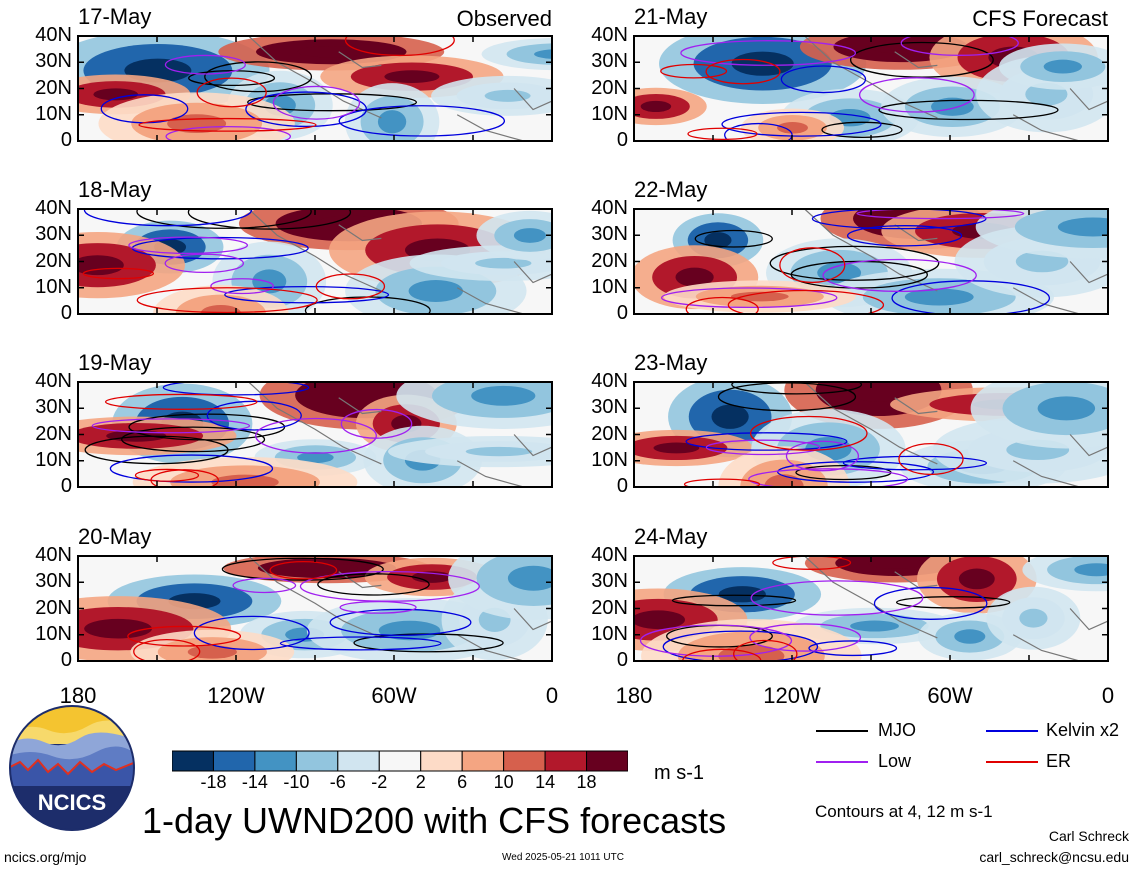 The image size is (1135, 871). Describe the element at coordinates (1108, 695) in the screenshot. I see `lon-label-0-right: 0` at that location.